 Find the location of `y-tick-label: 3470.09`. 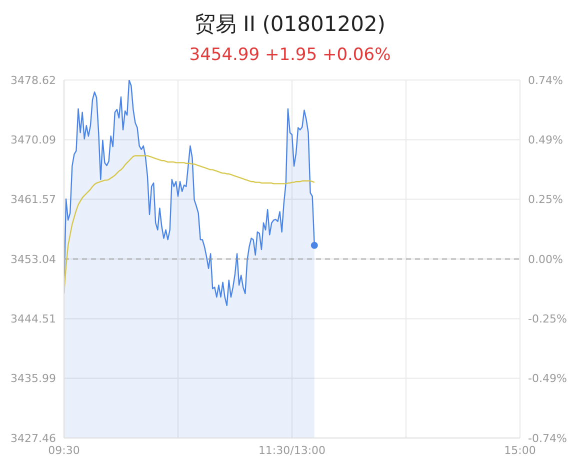

y-tick-label: 3470.09 is located at coordinates (33, 140).